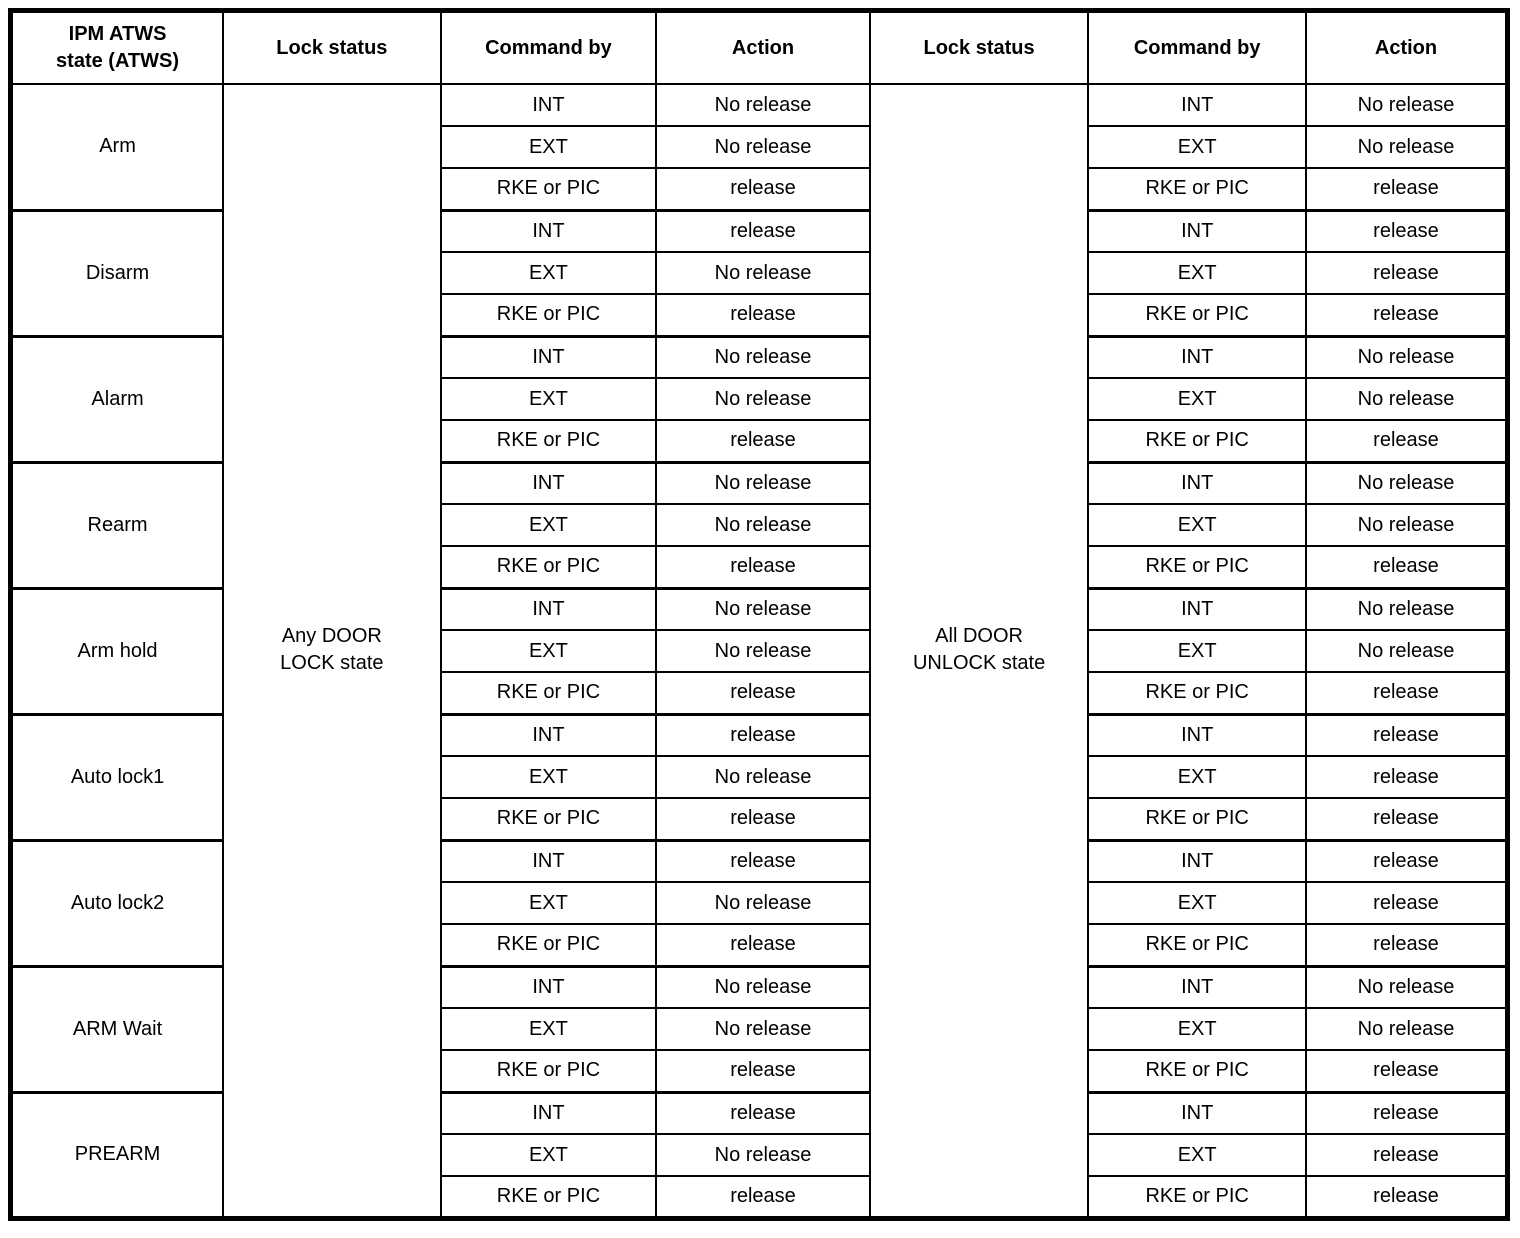 Image resolution: width=1520 pixels, height=1238 pixels. I want to click on table-row: Alarm INT No release INT No release, so click(759, 398).